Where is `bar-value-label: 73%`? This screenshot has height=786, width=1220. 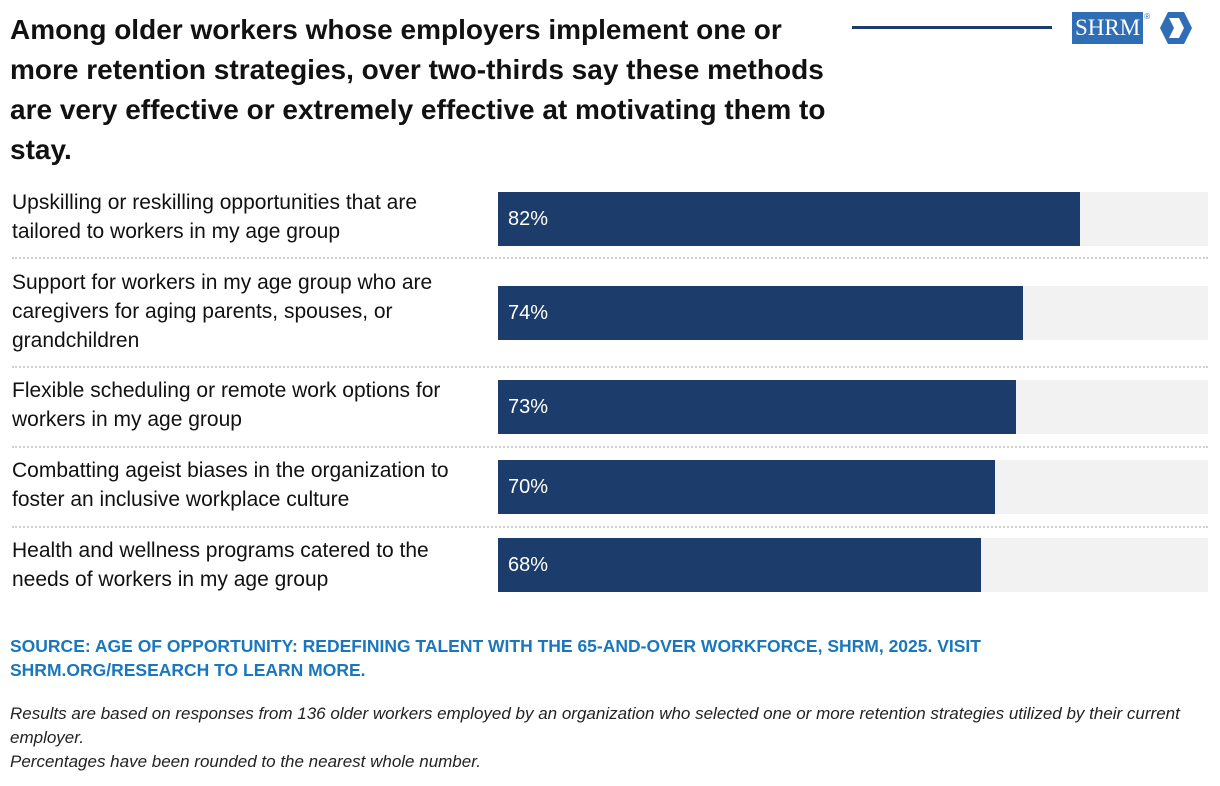 bar-value-label: 73% is located at coordinates (528, 407).